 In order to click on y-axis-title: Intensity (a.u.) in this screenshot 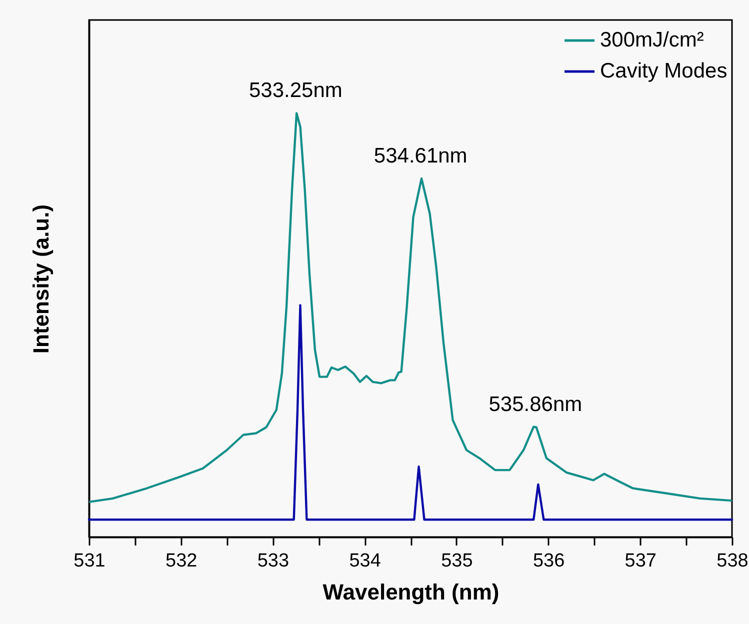, I will do `click(41, 279)`.